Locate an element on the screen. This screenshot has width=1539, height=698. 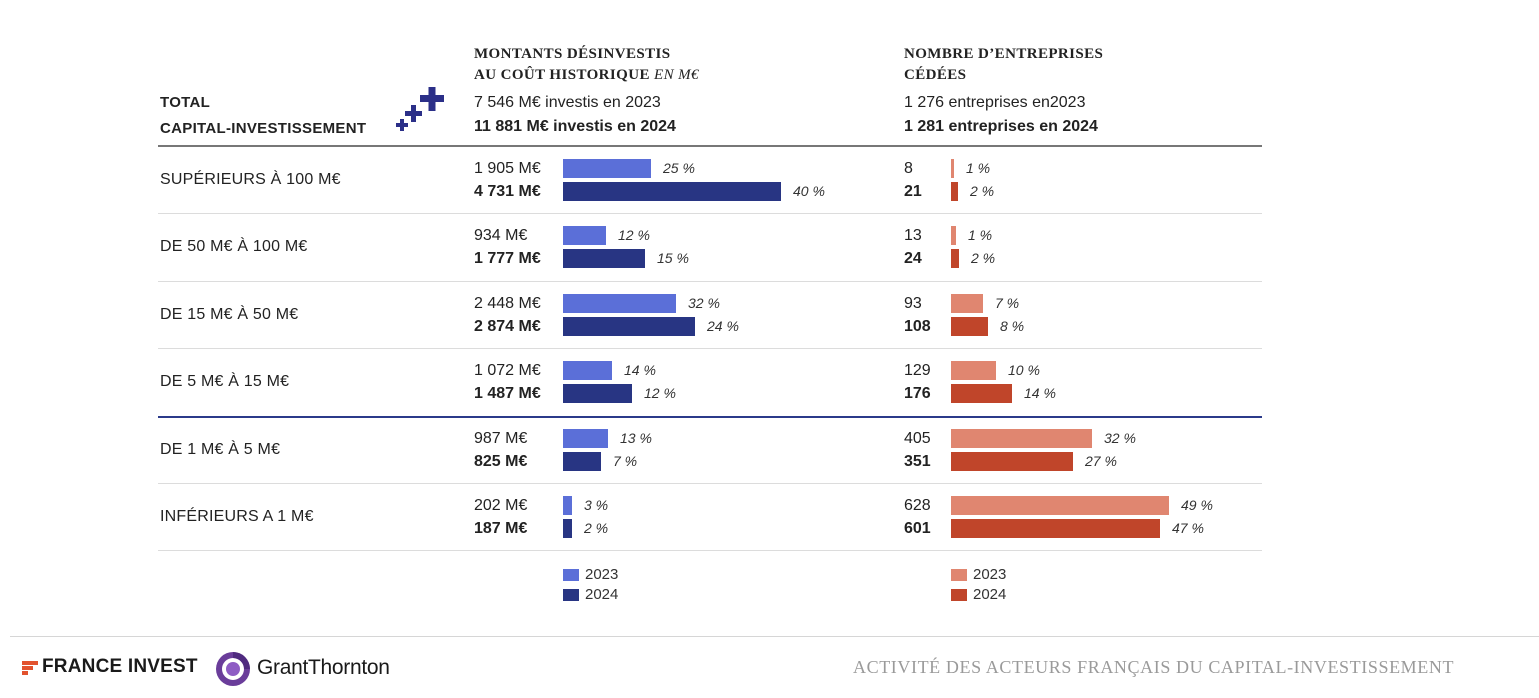
legend-count-2024-swatch is located at coordinates (959, 595).